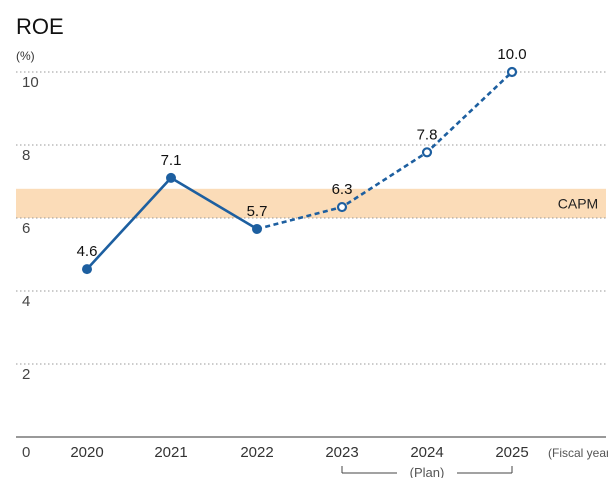  I want to click on plan-series-line, so click(384, 151).